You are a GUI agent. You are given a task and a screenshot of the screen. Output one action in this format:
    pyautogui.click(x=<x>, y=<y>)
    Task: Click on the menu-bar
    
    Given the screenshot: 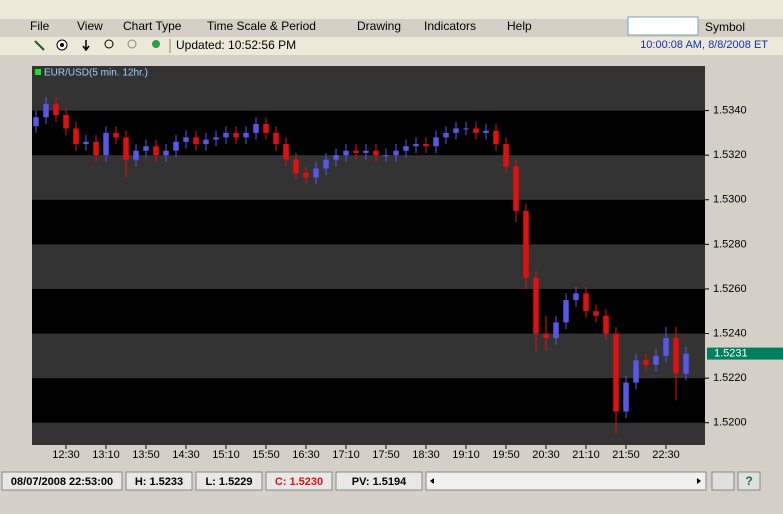 What is the action you would take?
    pyautogui.click(x=391, y=9)
    